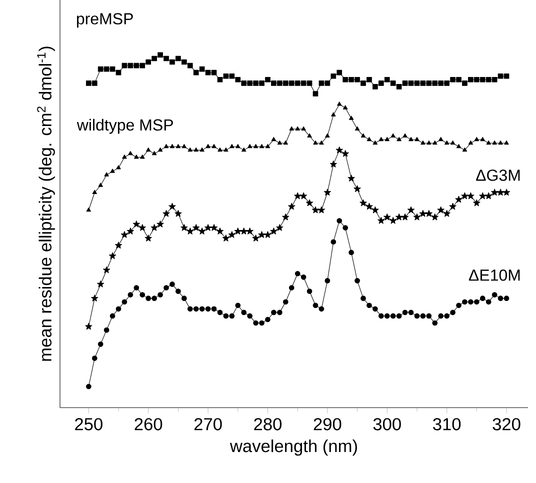  I want to click on x-tick-label: 250, so click(88, 424).